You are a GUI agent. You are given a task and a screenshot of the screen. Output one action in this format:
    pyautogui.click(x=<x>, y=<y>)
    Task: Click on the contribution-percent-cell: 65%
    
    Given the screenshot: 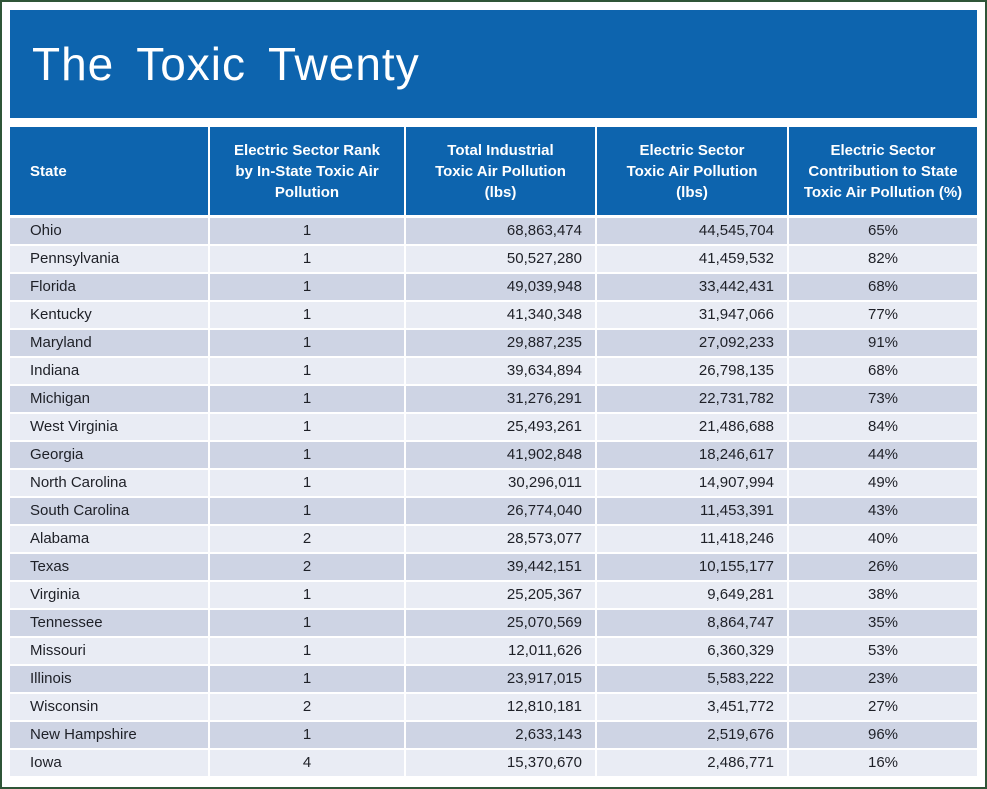 What is the action you would take?
    pyautogui.click(x=883, y=231)
    